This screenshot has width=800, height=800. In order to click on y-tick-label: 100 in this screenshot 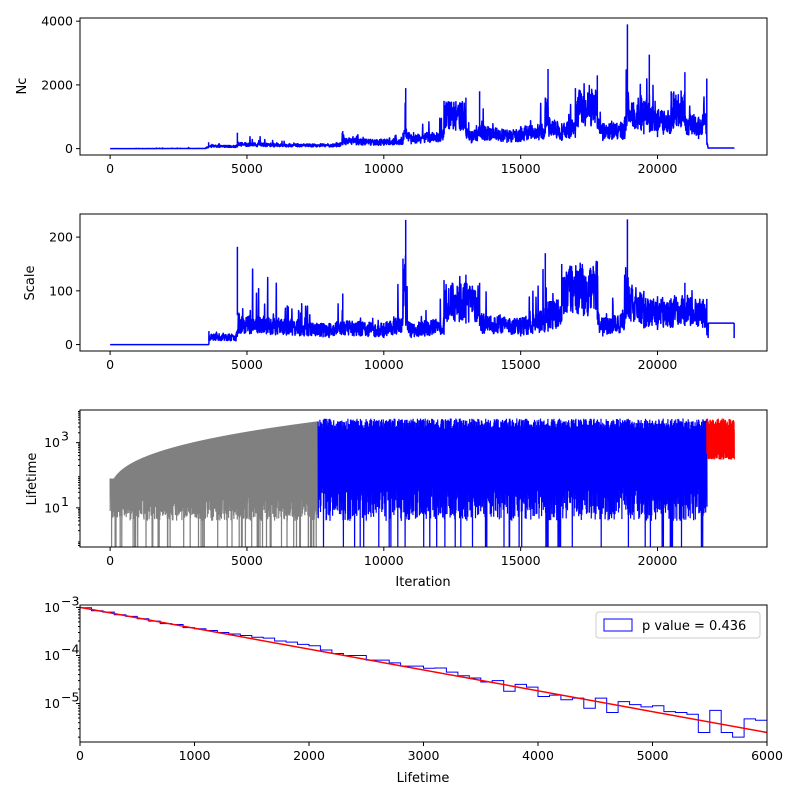, I will do `click(61, 290)`.